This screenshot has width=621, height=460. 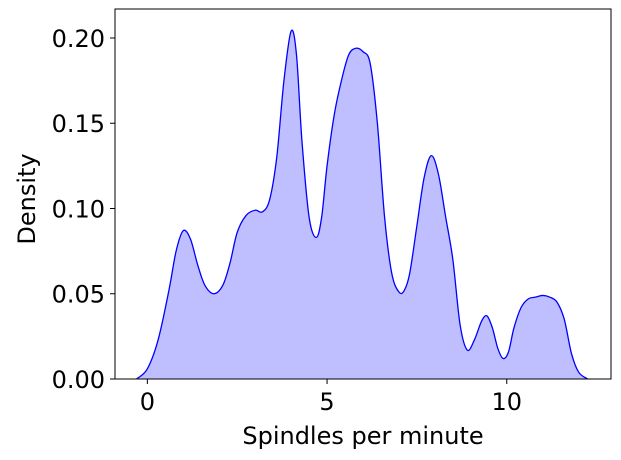 I want to click on y-tick-label: 0.00, so click(x=78, y=380).